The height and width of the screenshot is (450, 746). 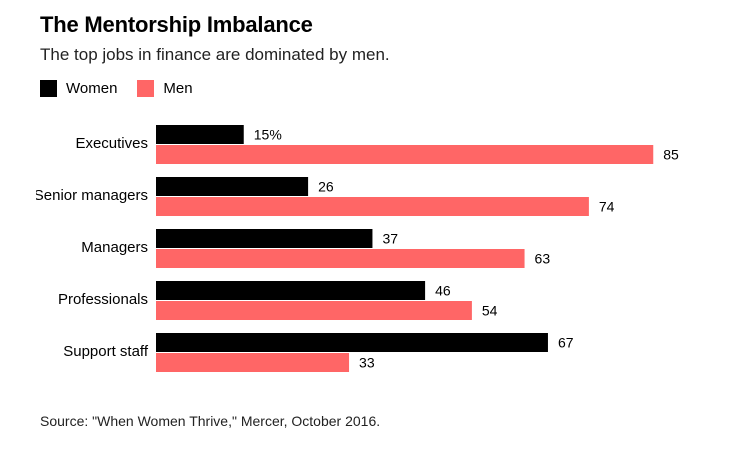 I want to click on data-label-men: 33, so click(x=367, y=363).